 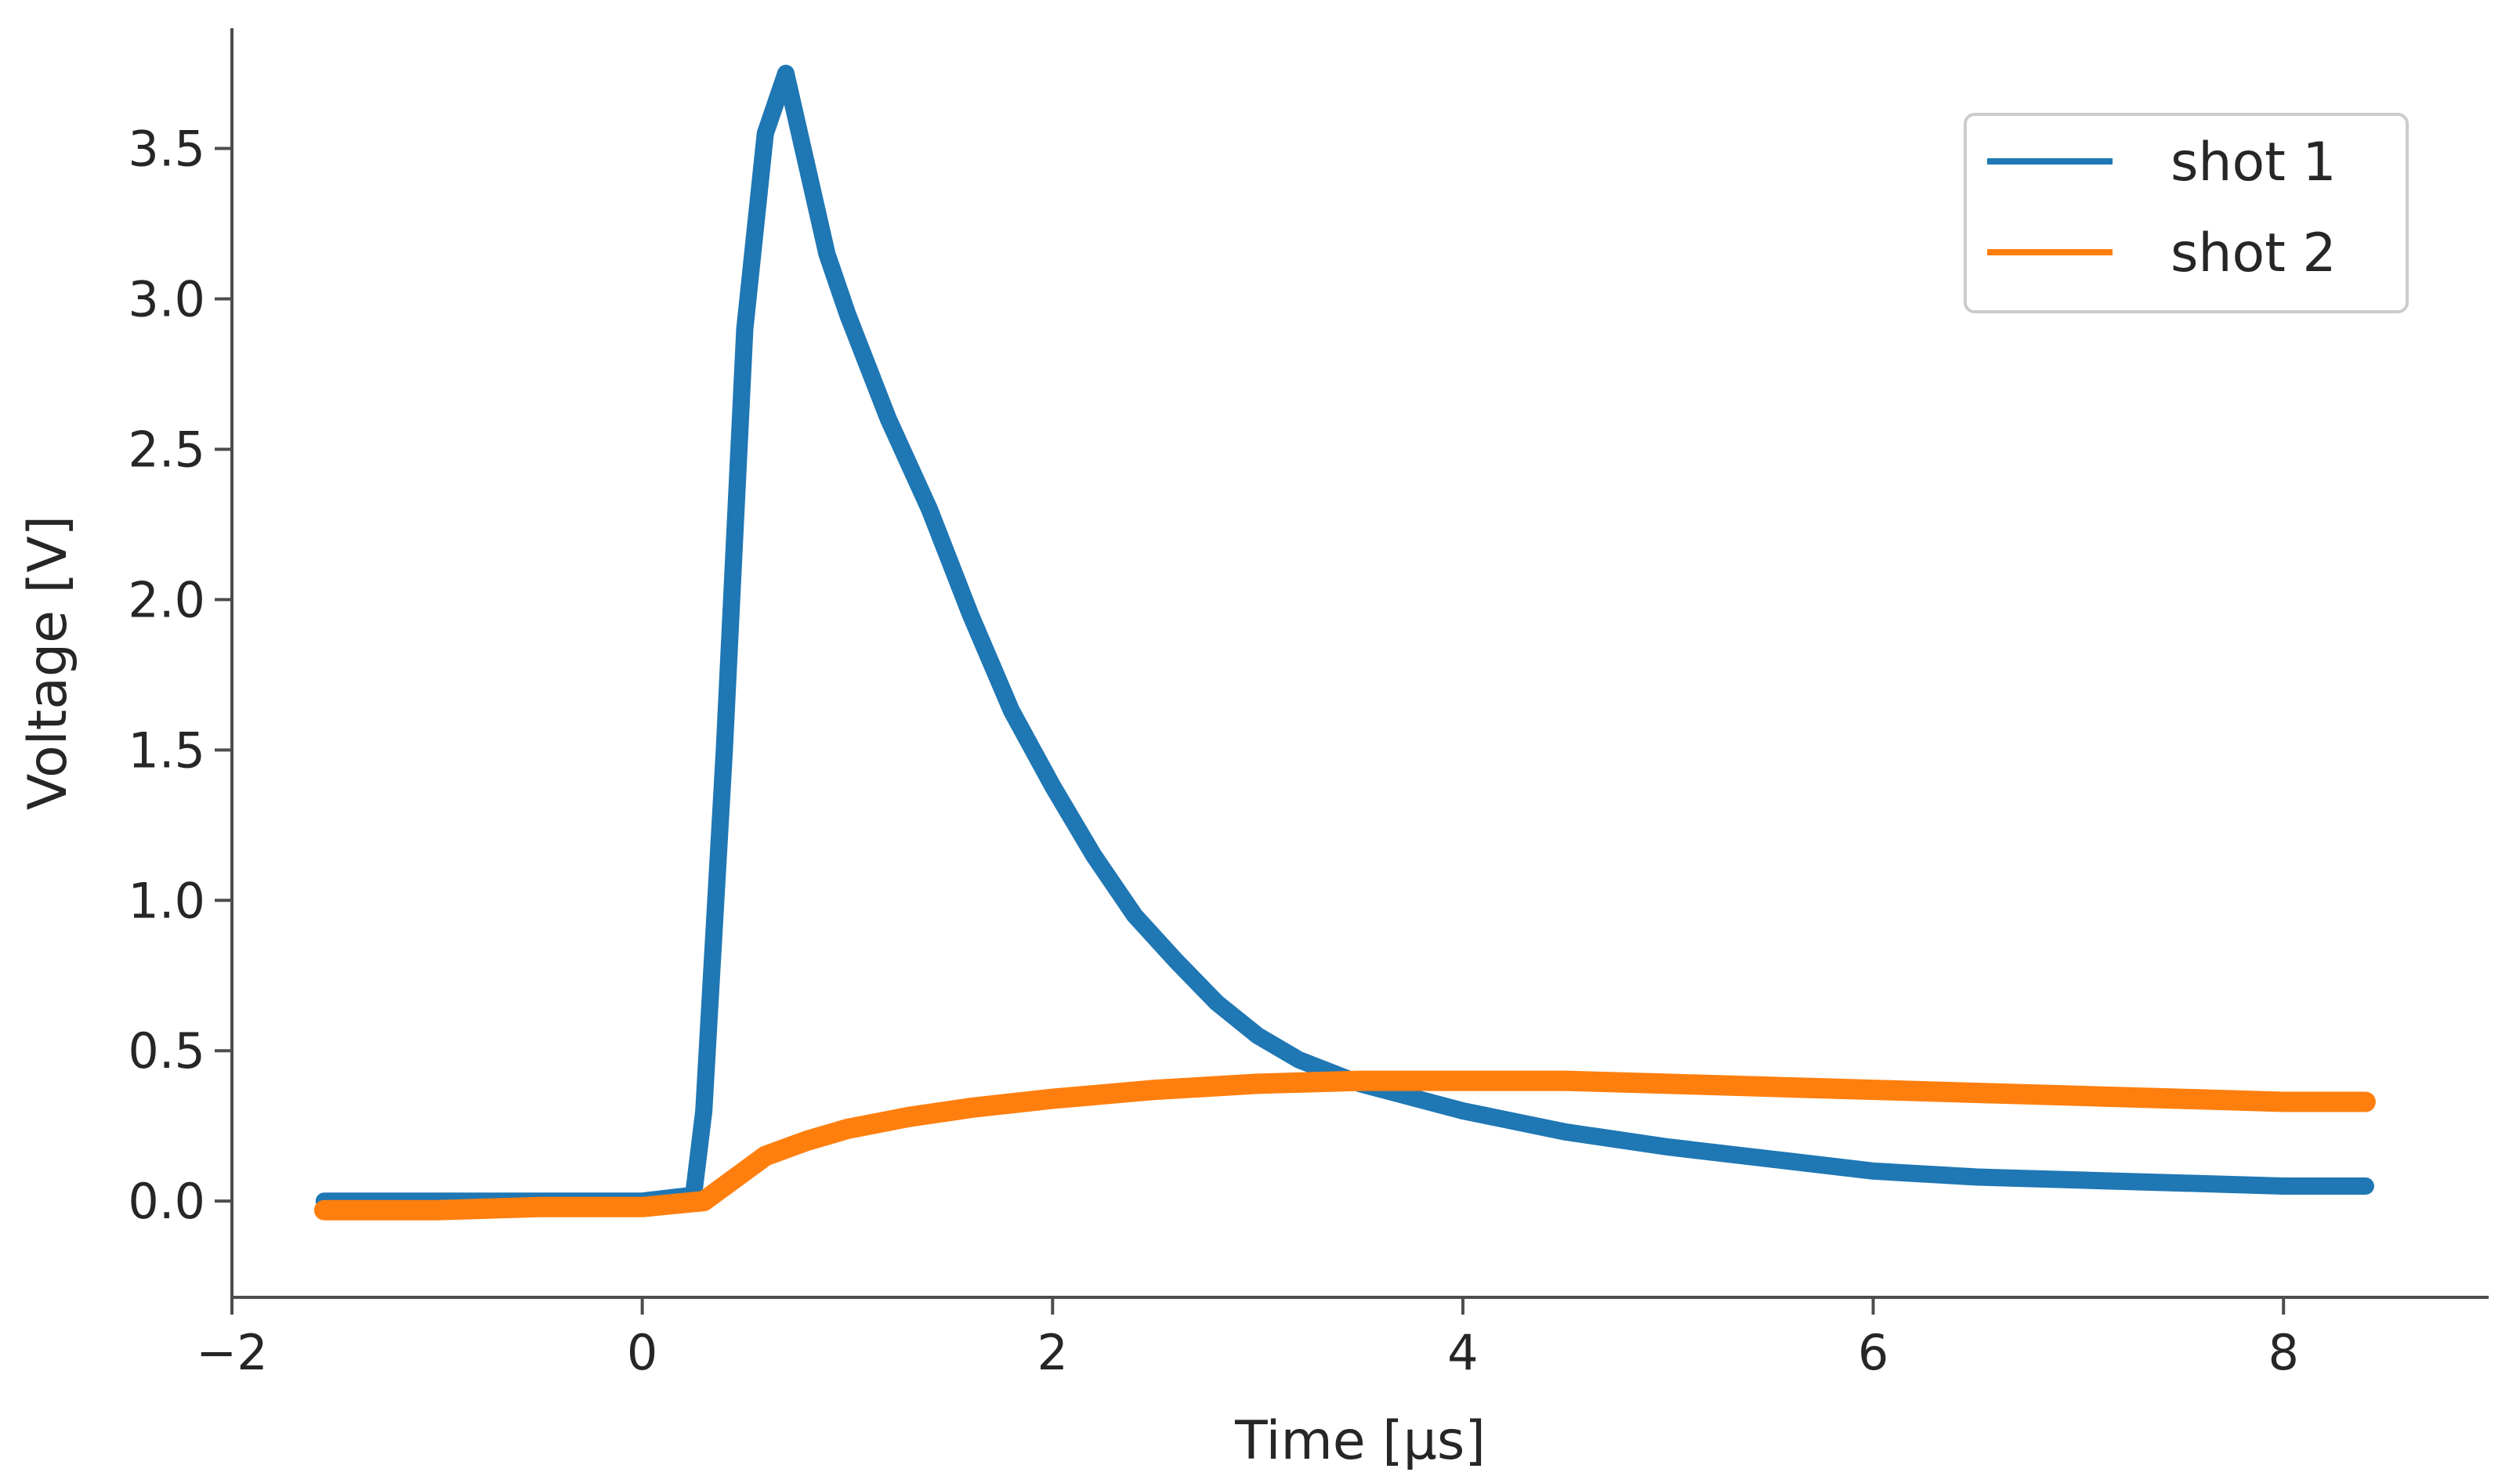 What do you see at coordinates (166, 599) in the screenshot?
I see `y-tick-label: 2.0` at bounding box center [166, 599].